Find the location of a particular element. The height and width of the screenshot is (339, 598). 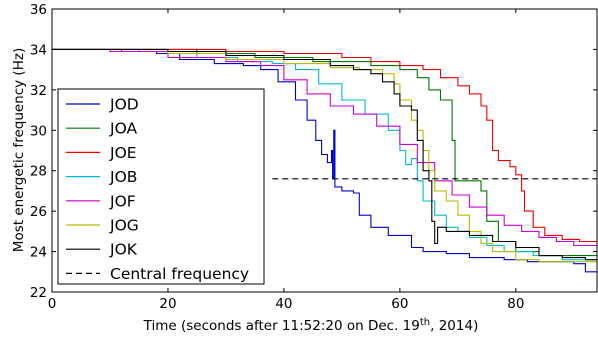

y-tick-label: 32 is located at coordinates (38, 91).